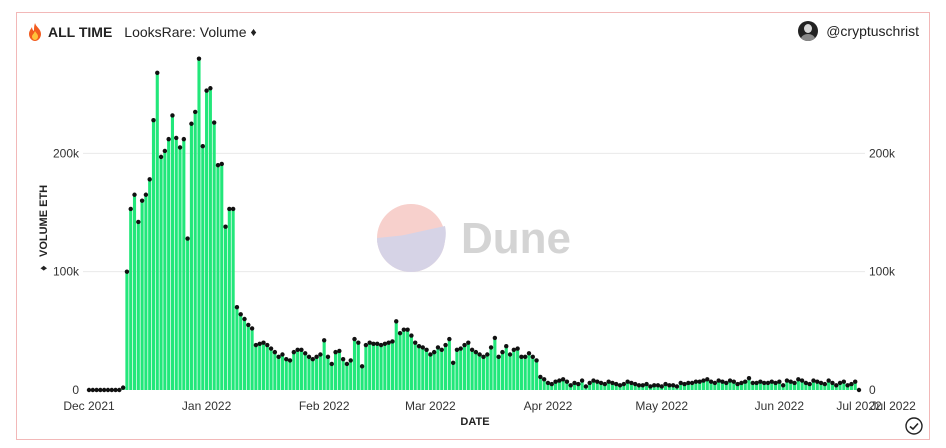 This screenshot has width=946, height=448. I want to click on x-tick-label: May 2022, so click(661, 406).